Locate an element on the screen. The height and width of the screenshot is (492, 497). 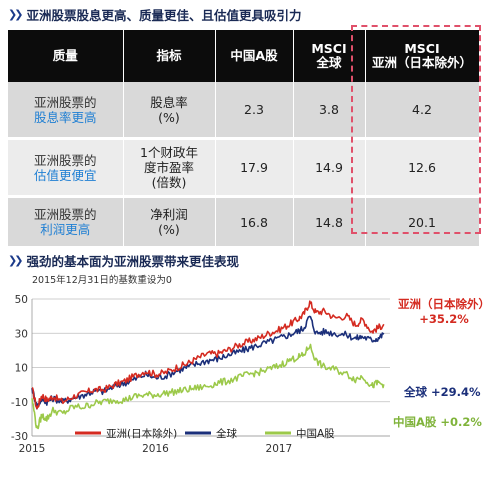
quality-cell: 亚洲股票的 股息率更高 is located at coordinates (66, 111).